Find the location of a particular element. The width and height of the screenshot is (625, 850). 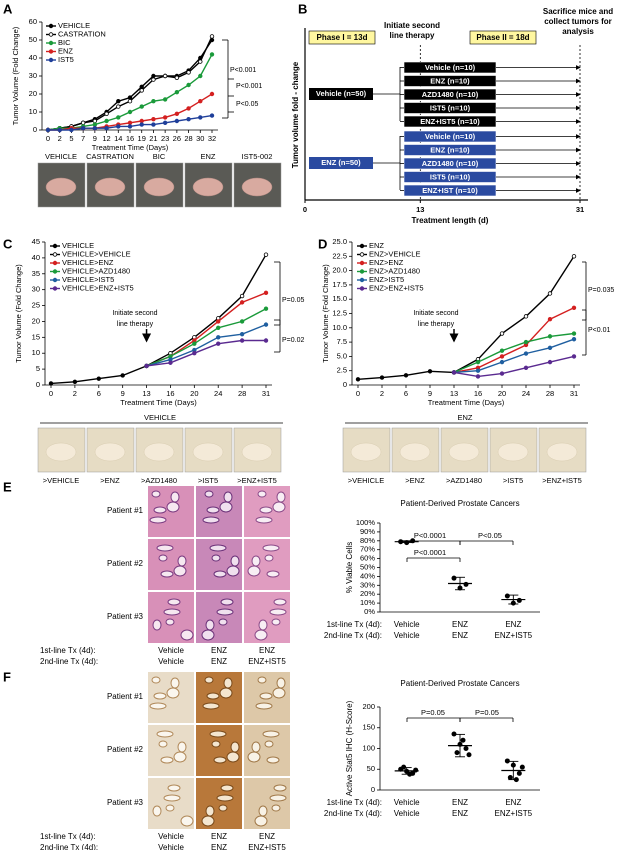

x-tick-label: ENZ+IST5 is located at coordinates (514, 813).